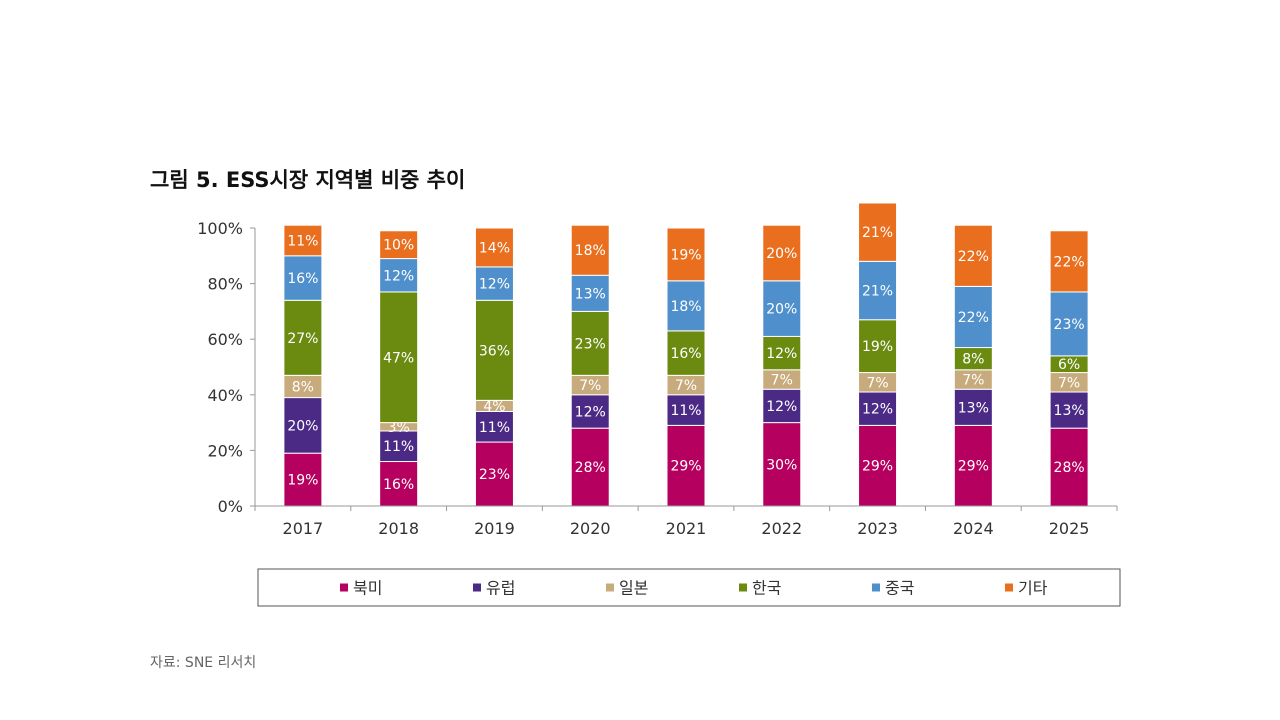 The width and height of the screenshot is (1280, 720). Describe the element at coordinates (303, 528) in the screenshot. I see `x-tick-label: 2017` at that location.